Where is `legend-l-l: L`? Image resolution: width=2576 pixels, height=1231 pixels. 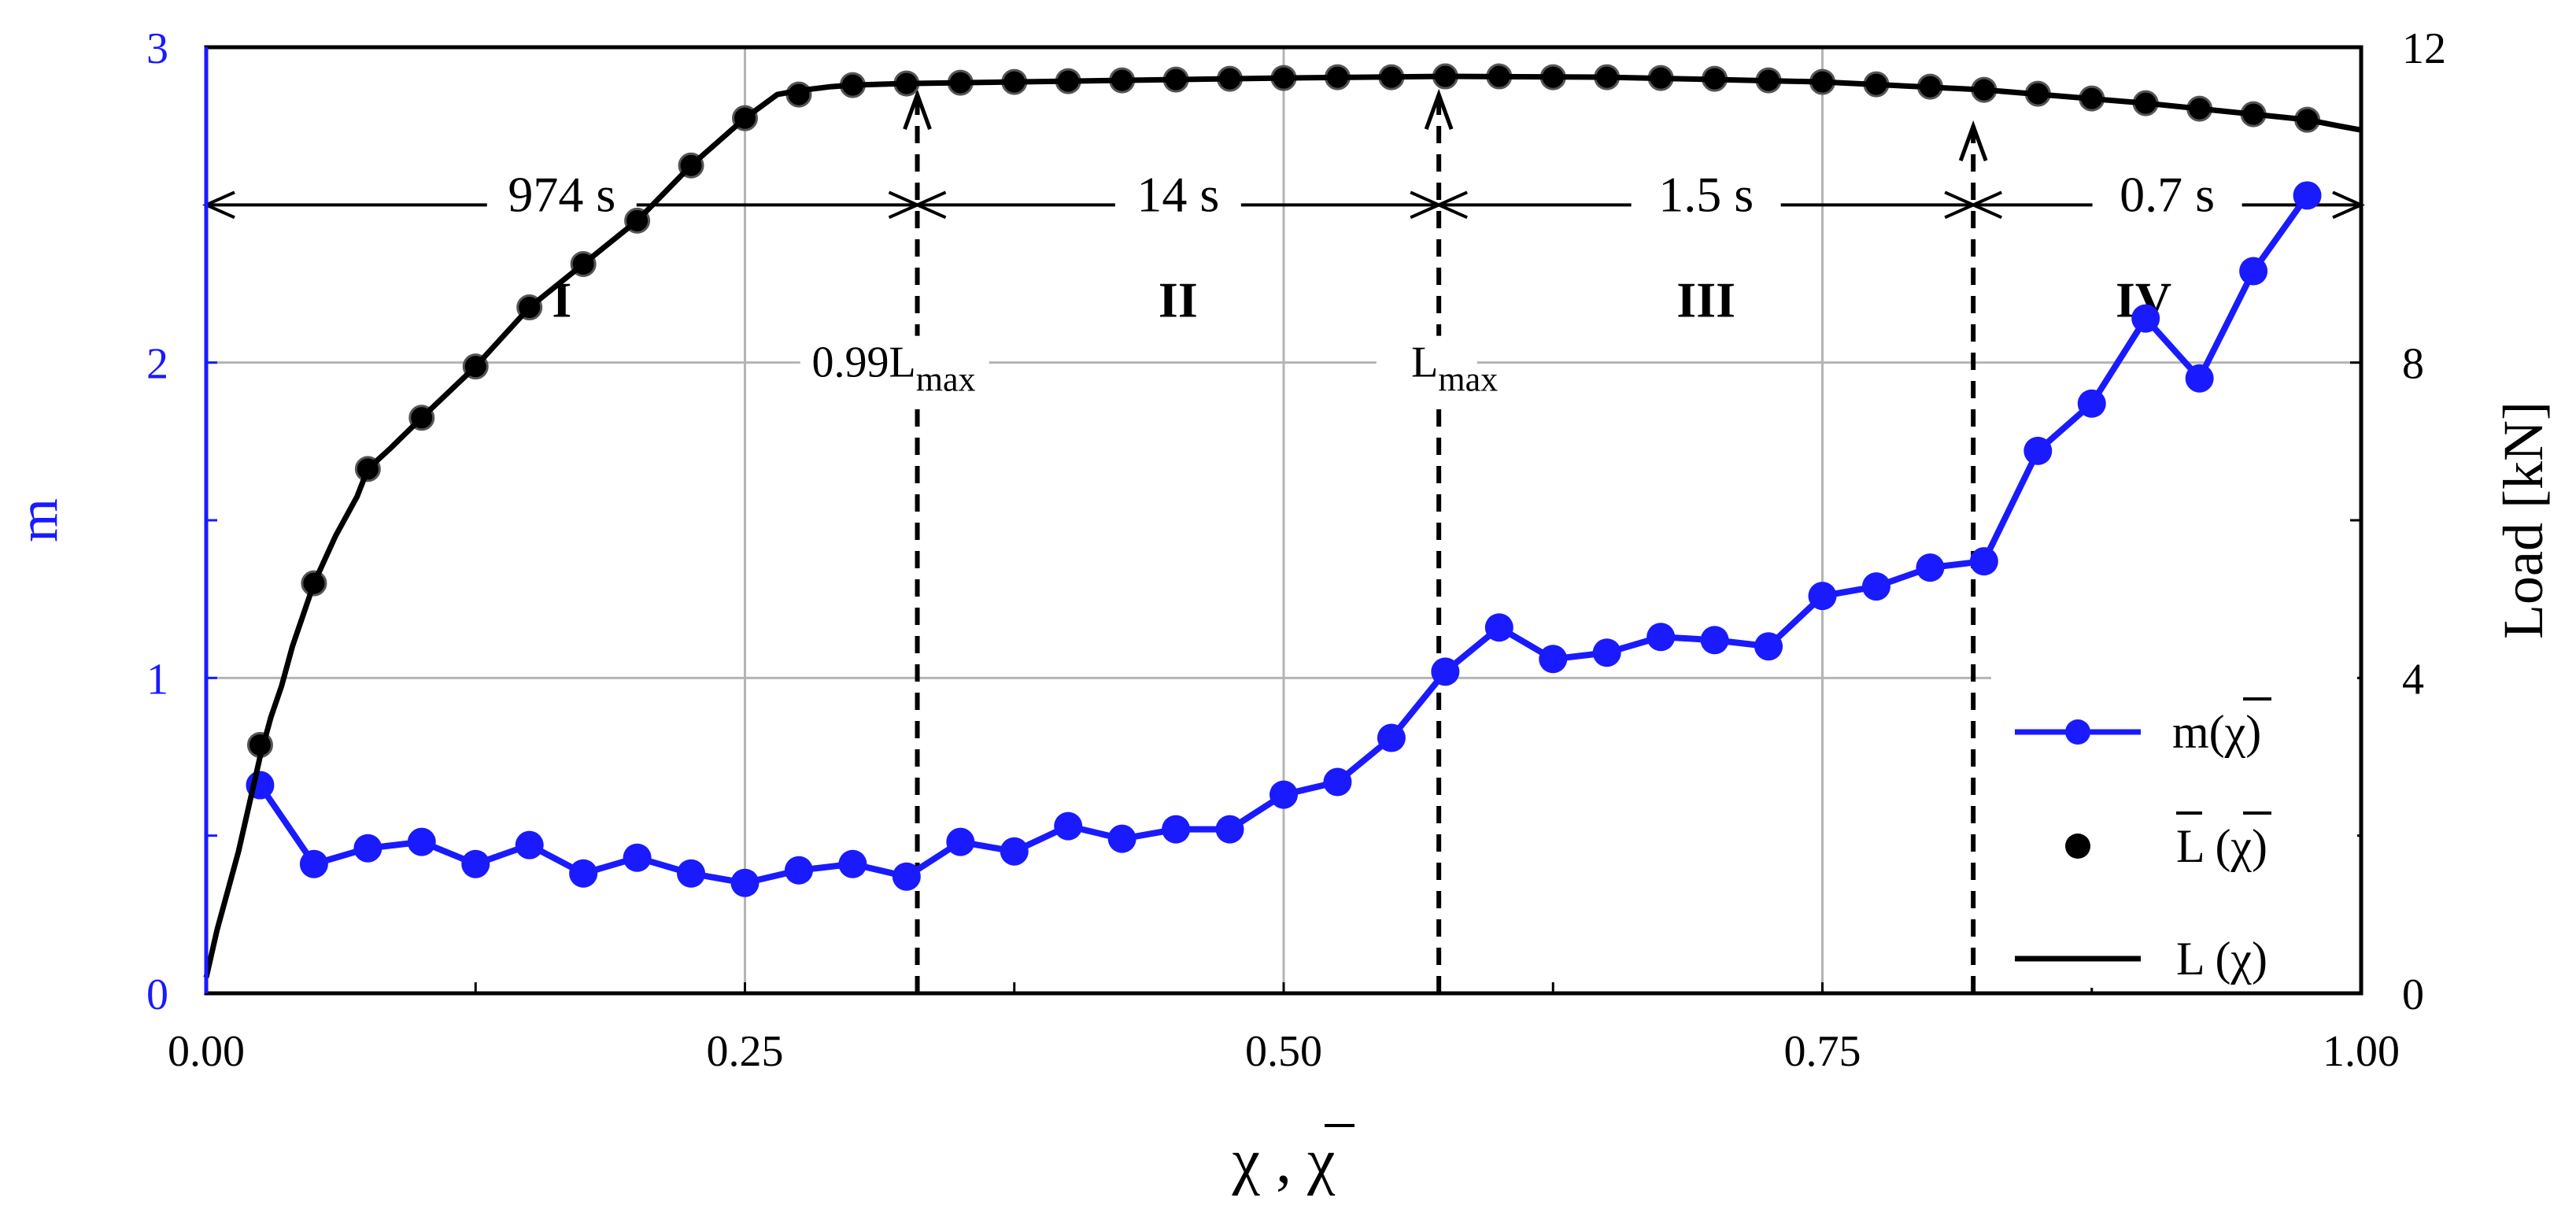 legend-l-l: L is located at coordinates (2189, 959).